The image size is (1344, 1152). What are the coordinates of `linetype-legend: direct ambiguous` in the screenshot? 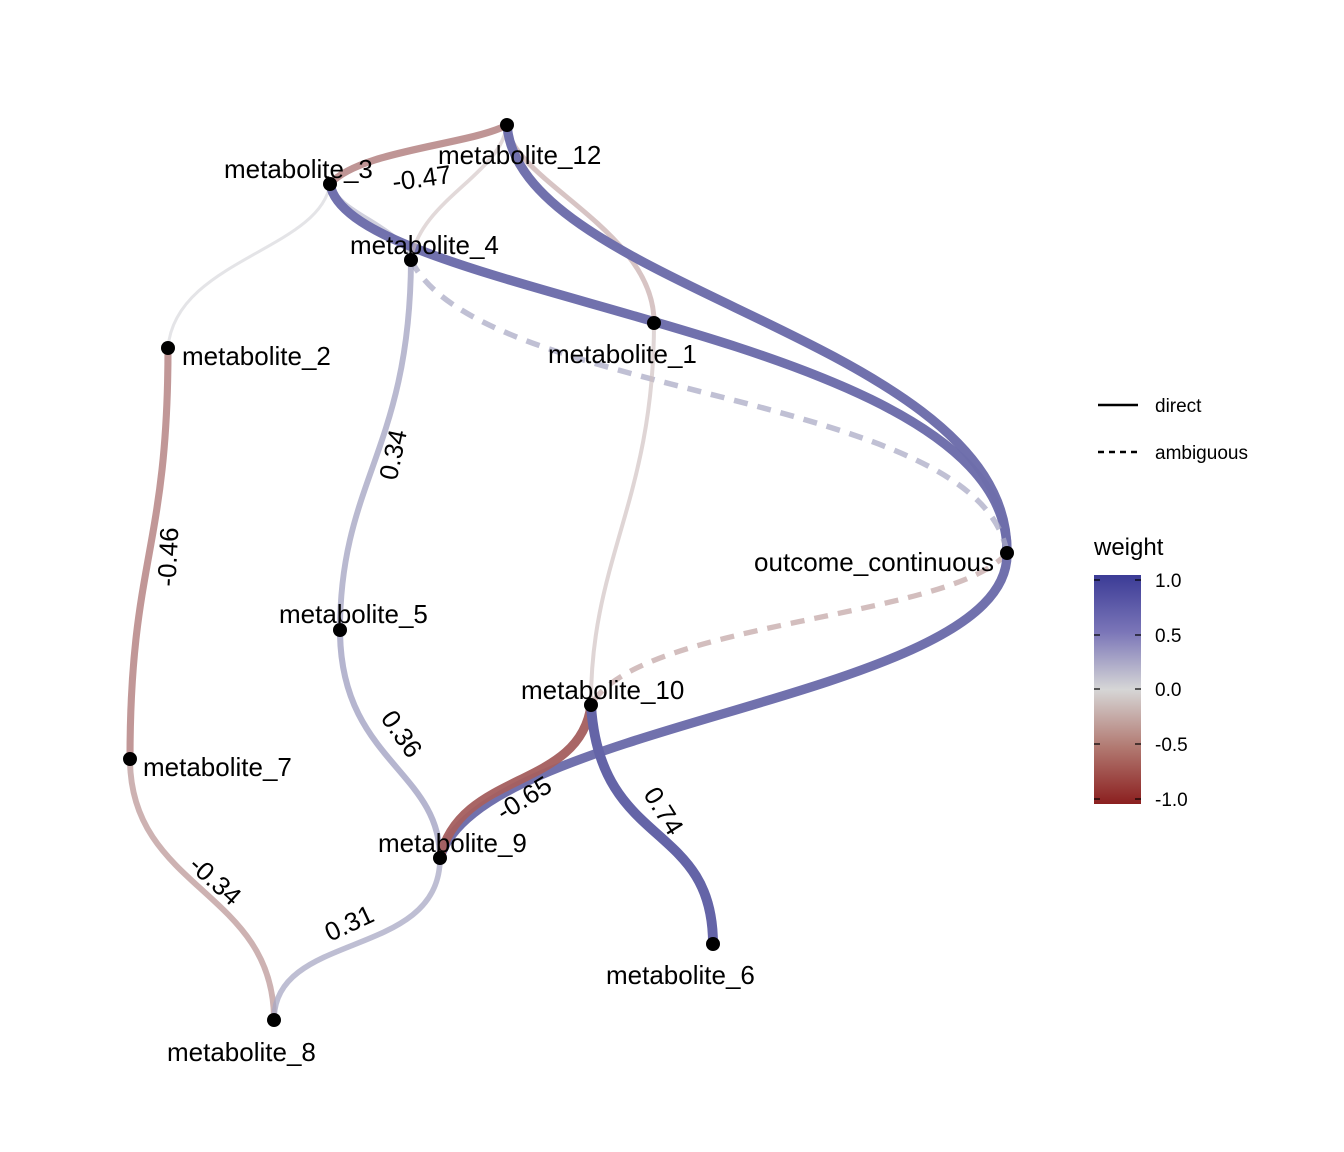 It's located at (1173, 430).